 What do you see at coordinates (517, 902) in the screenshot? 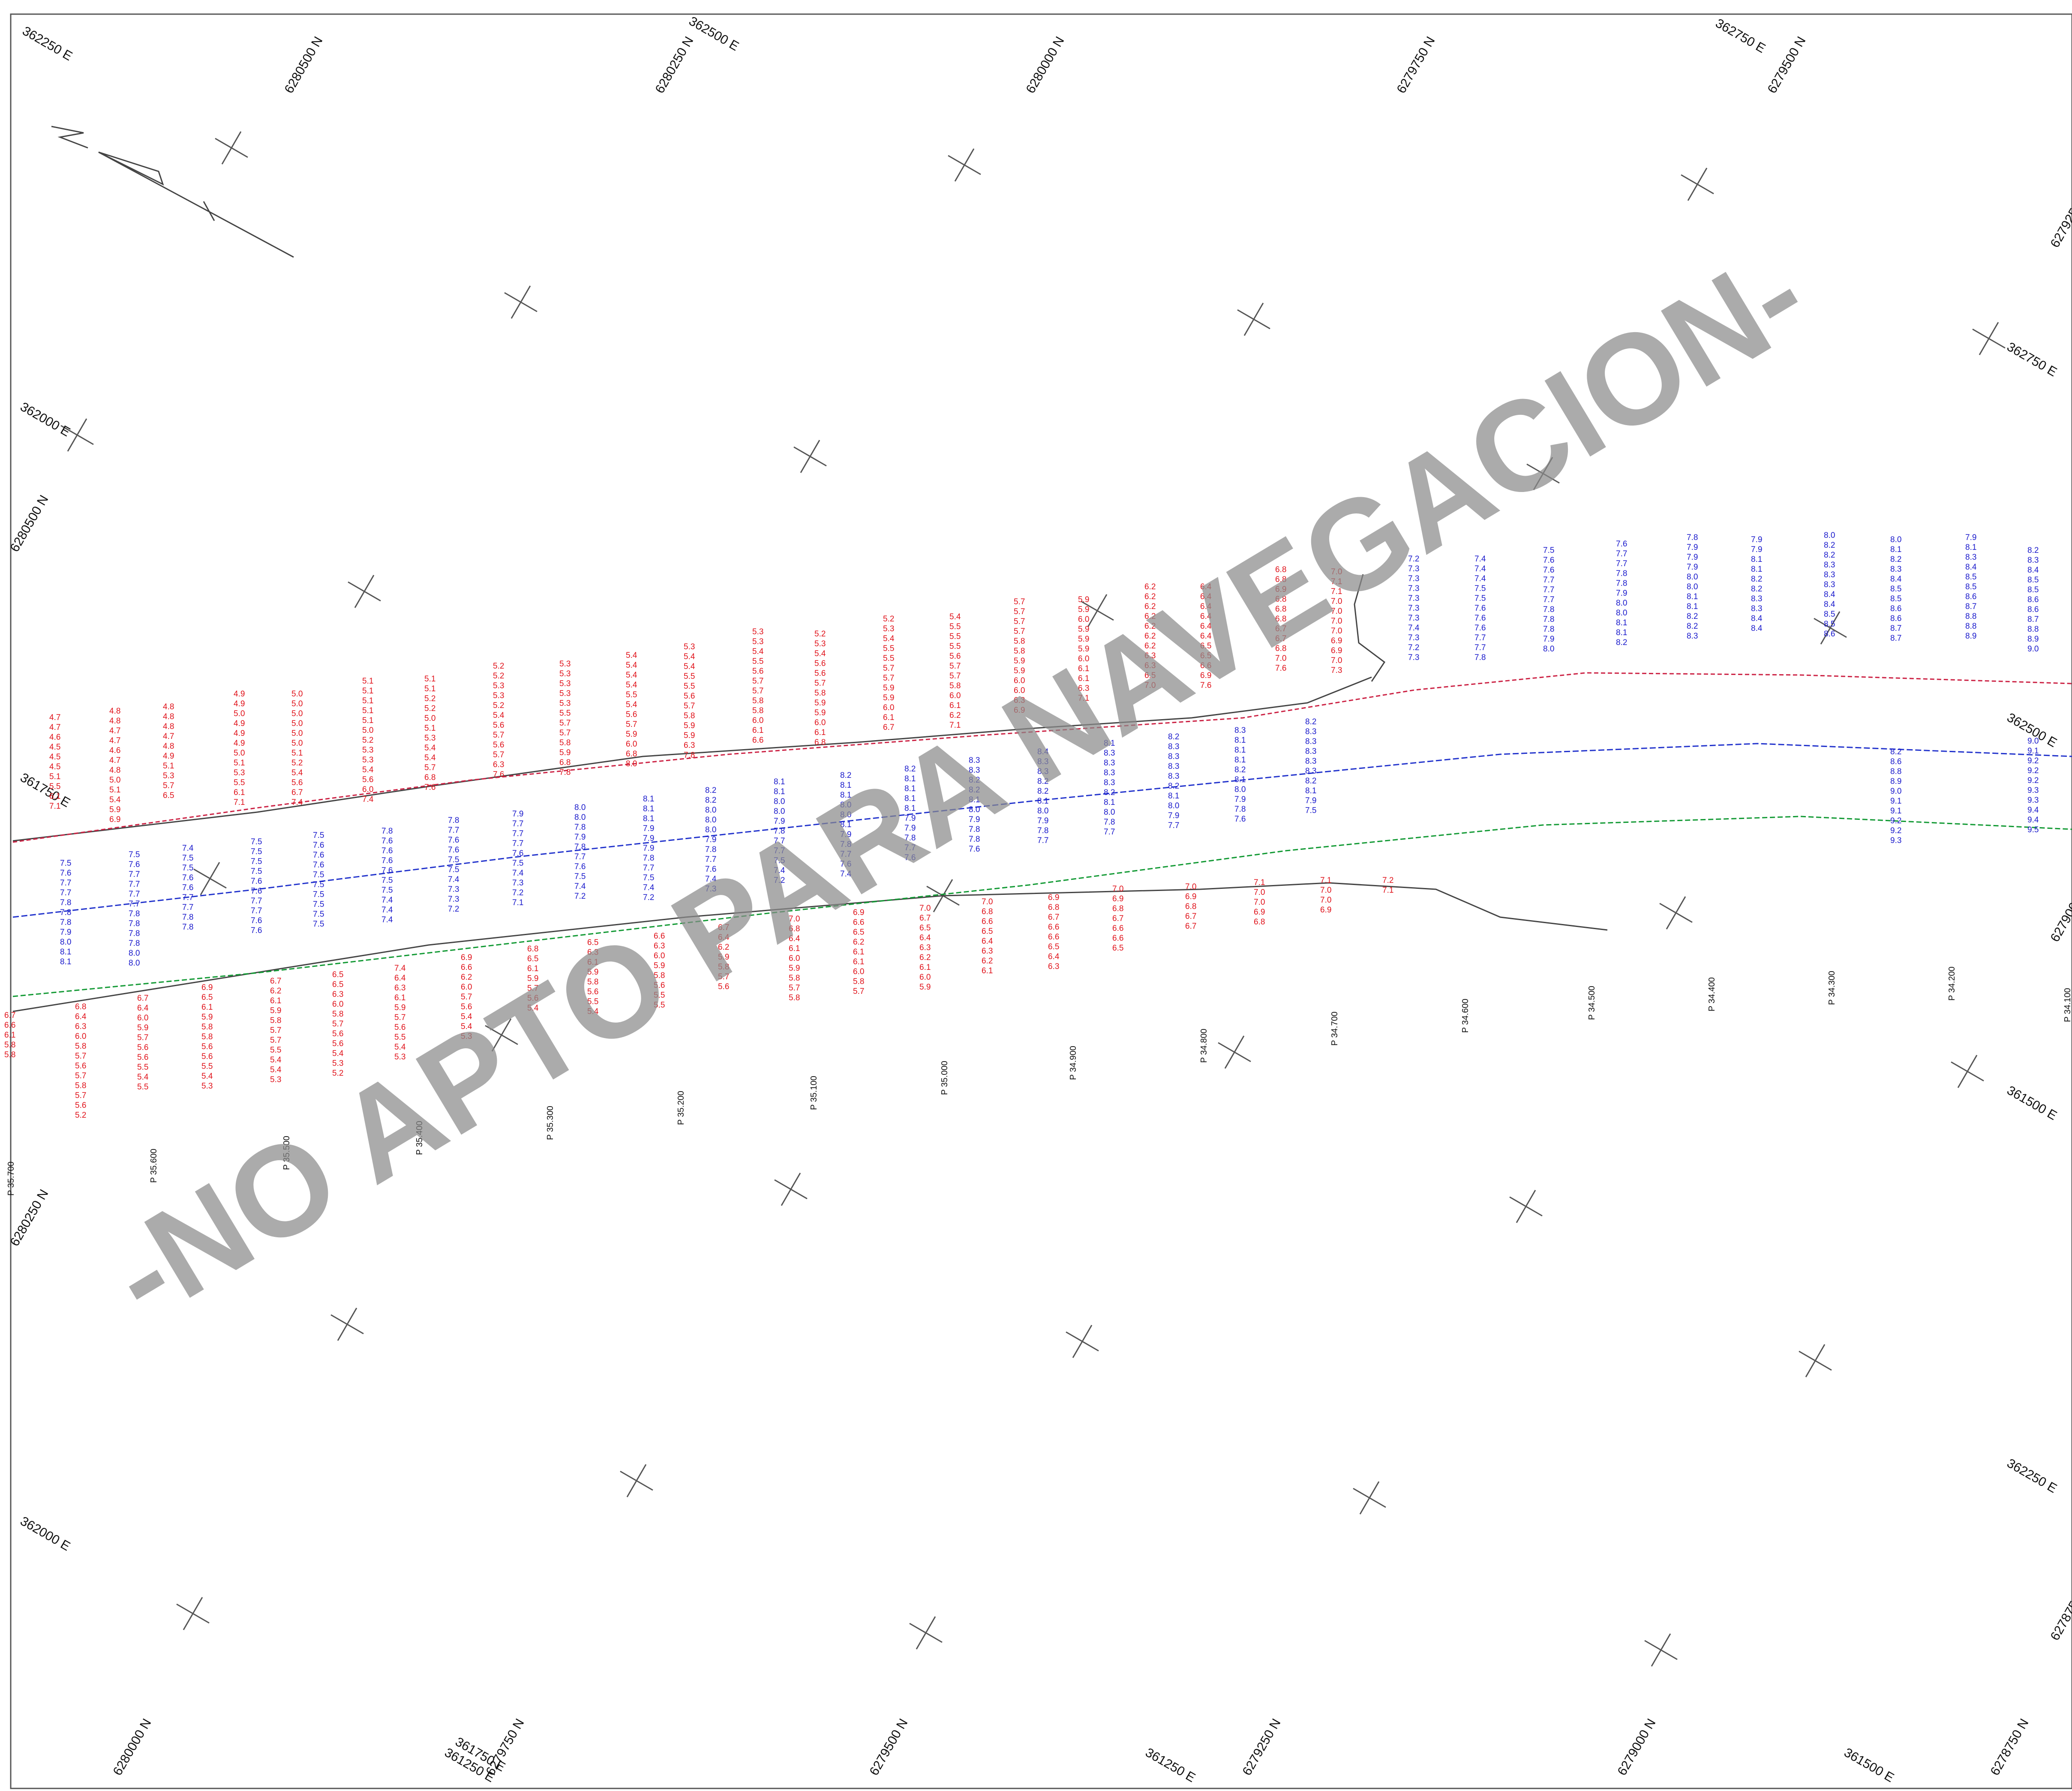
I see `sounding-value: 7.1` at bounding box center [517, 902].